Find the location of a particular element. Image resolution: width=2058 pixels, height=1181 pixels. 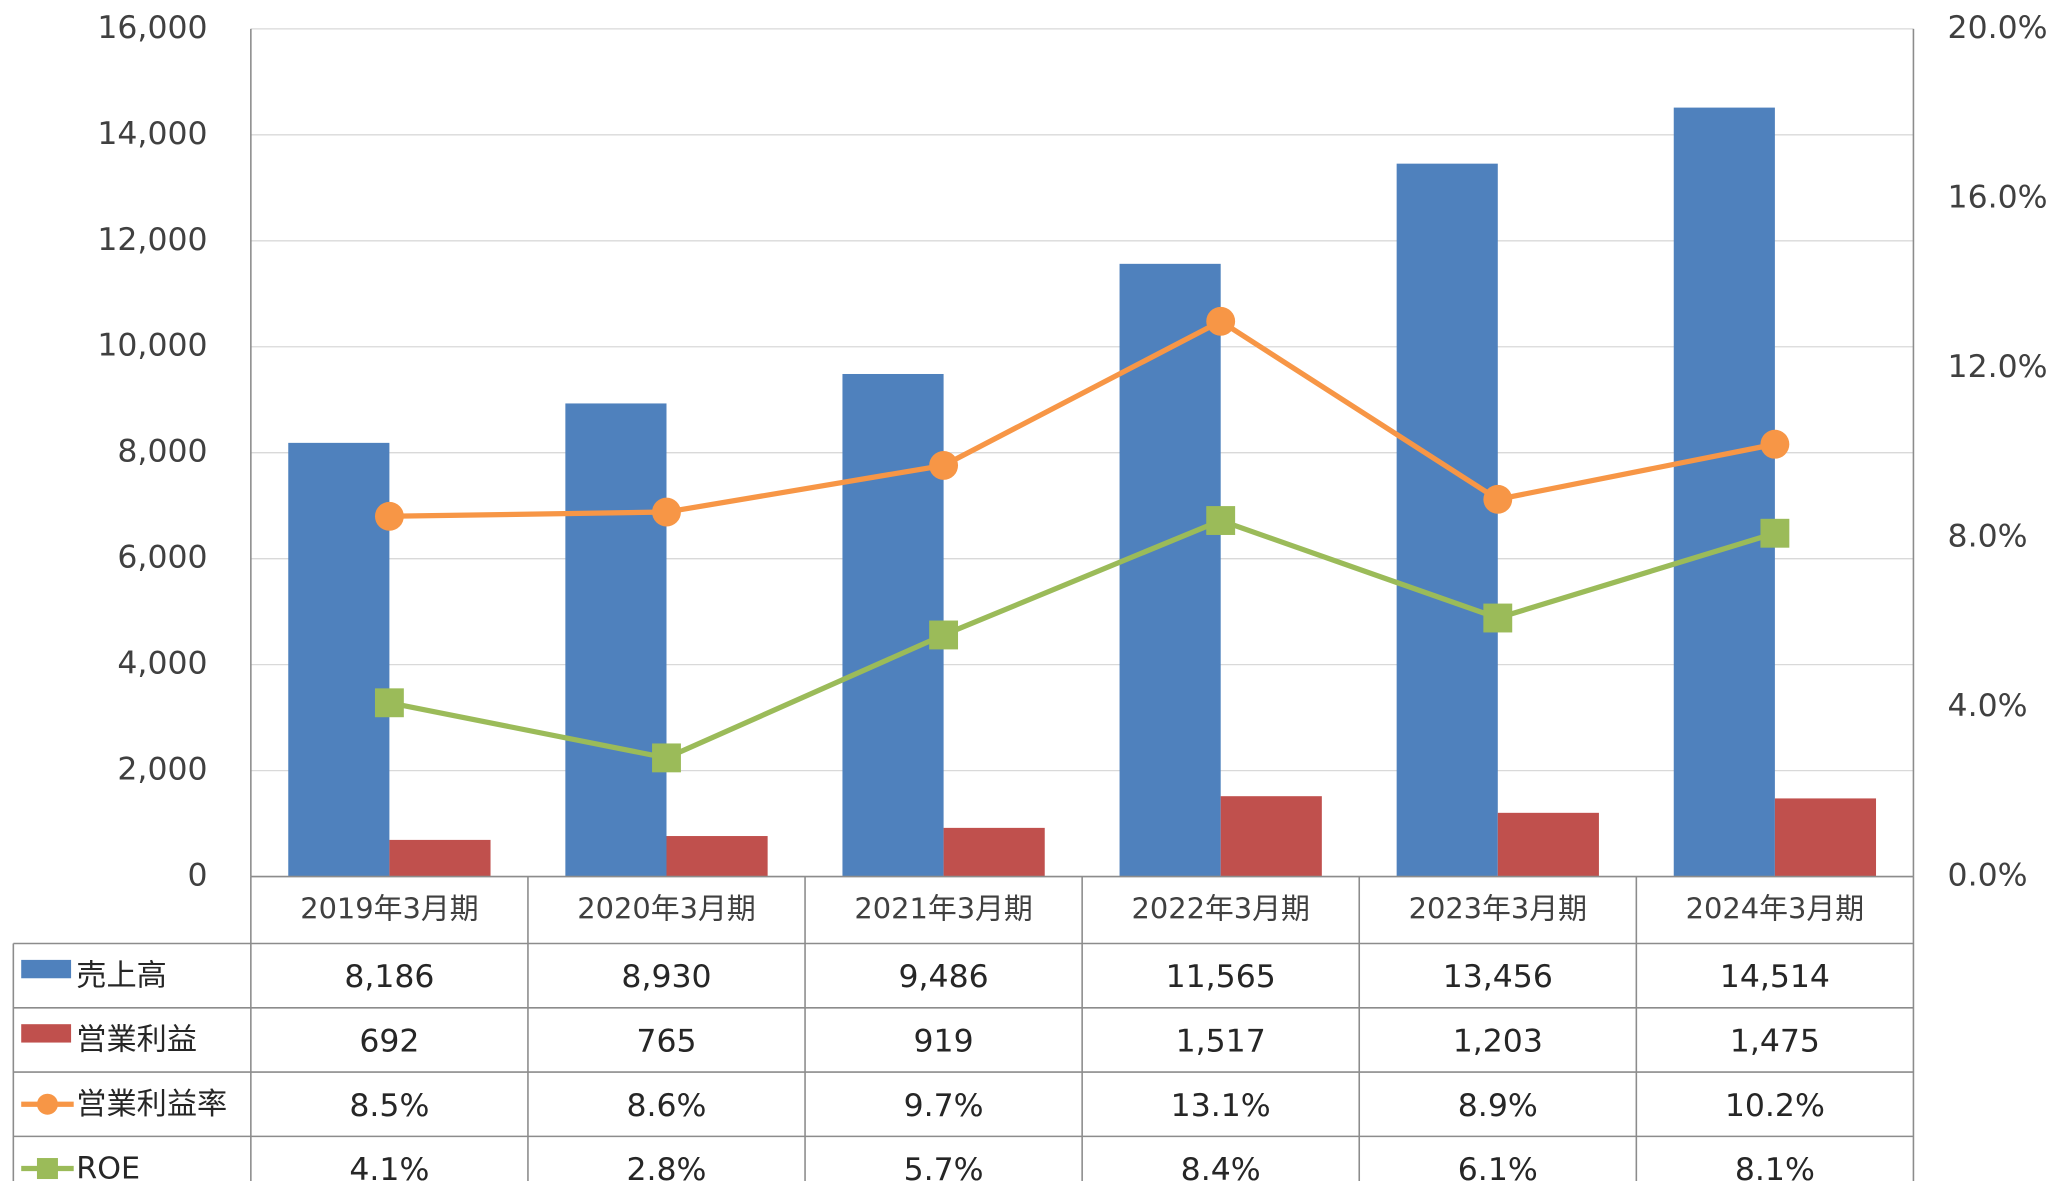

table-cell: 8.6% is located at coordinates (666, 1106).